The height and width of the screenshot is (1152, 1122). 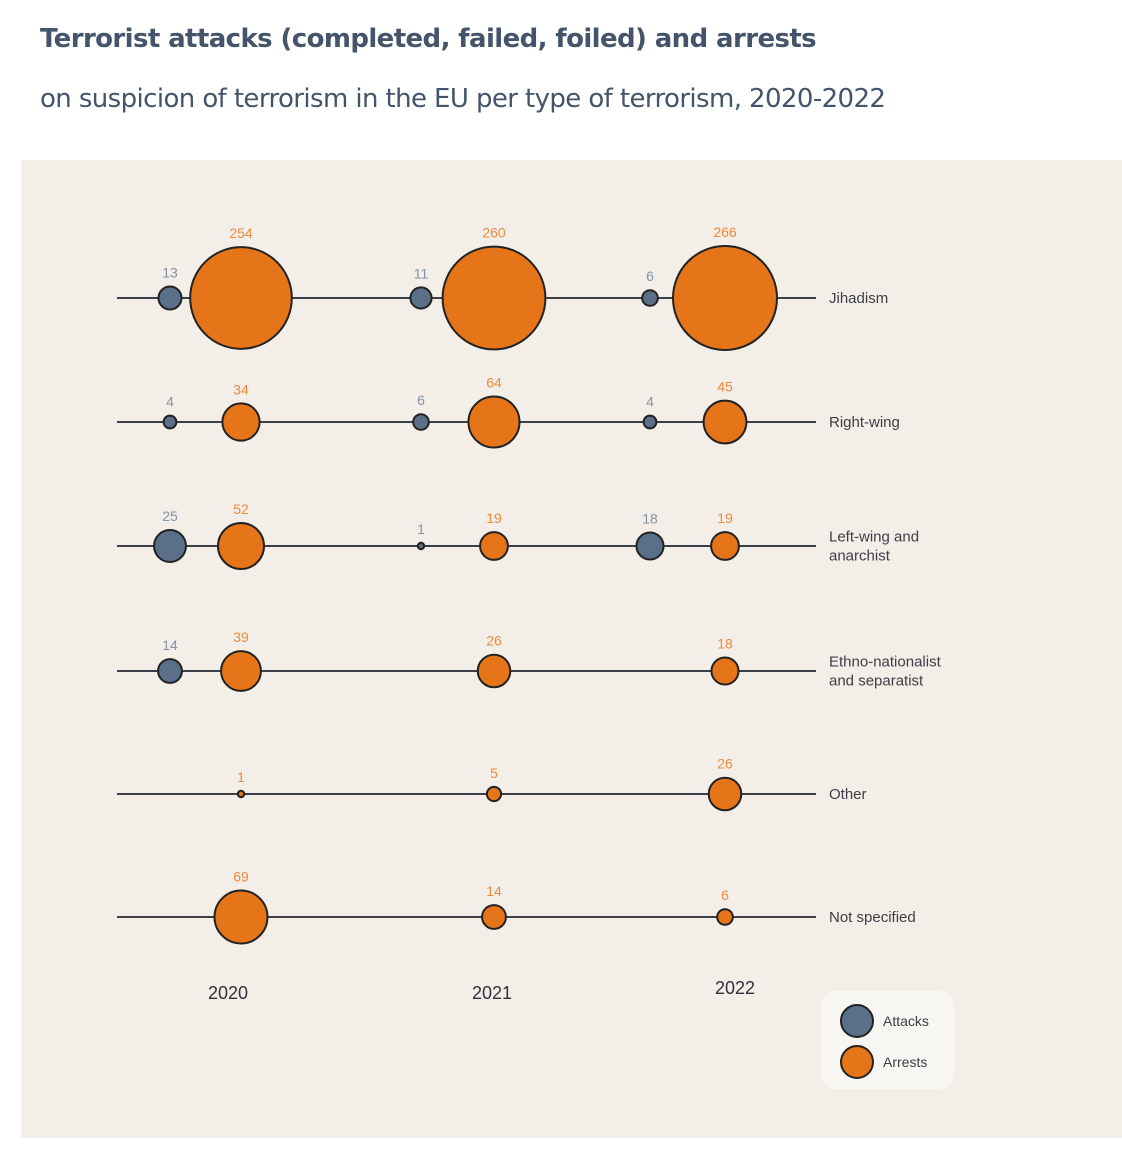 What do you see at coordinates (650, 518) in the screenshot?
I see `attacks-value-label: 18` at bounding box center [650, 518].